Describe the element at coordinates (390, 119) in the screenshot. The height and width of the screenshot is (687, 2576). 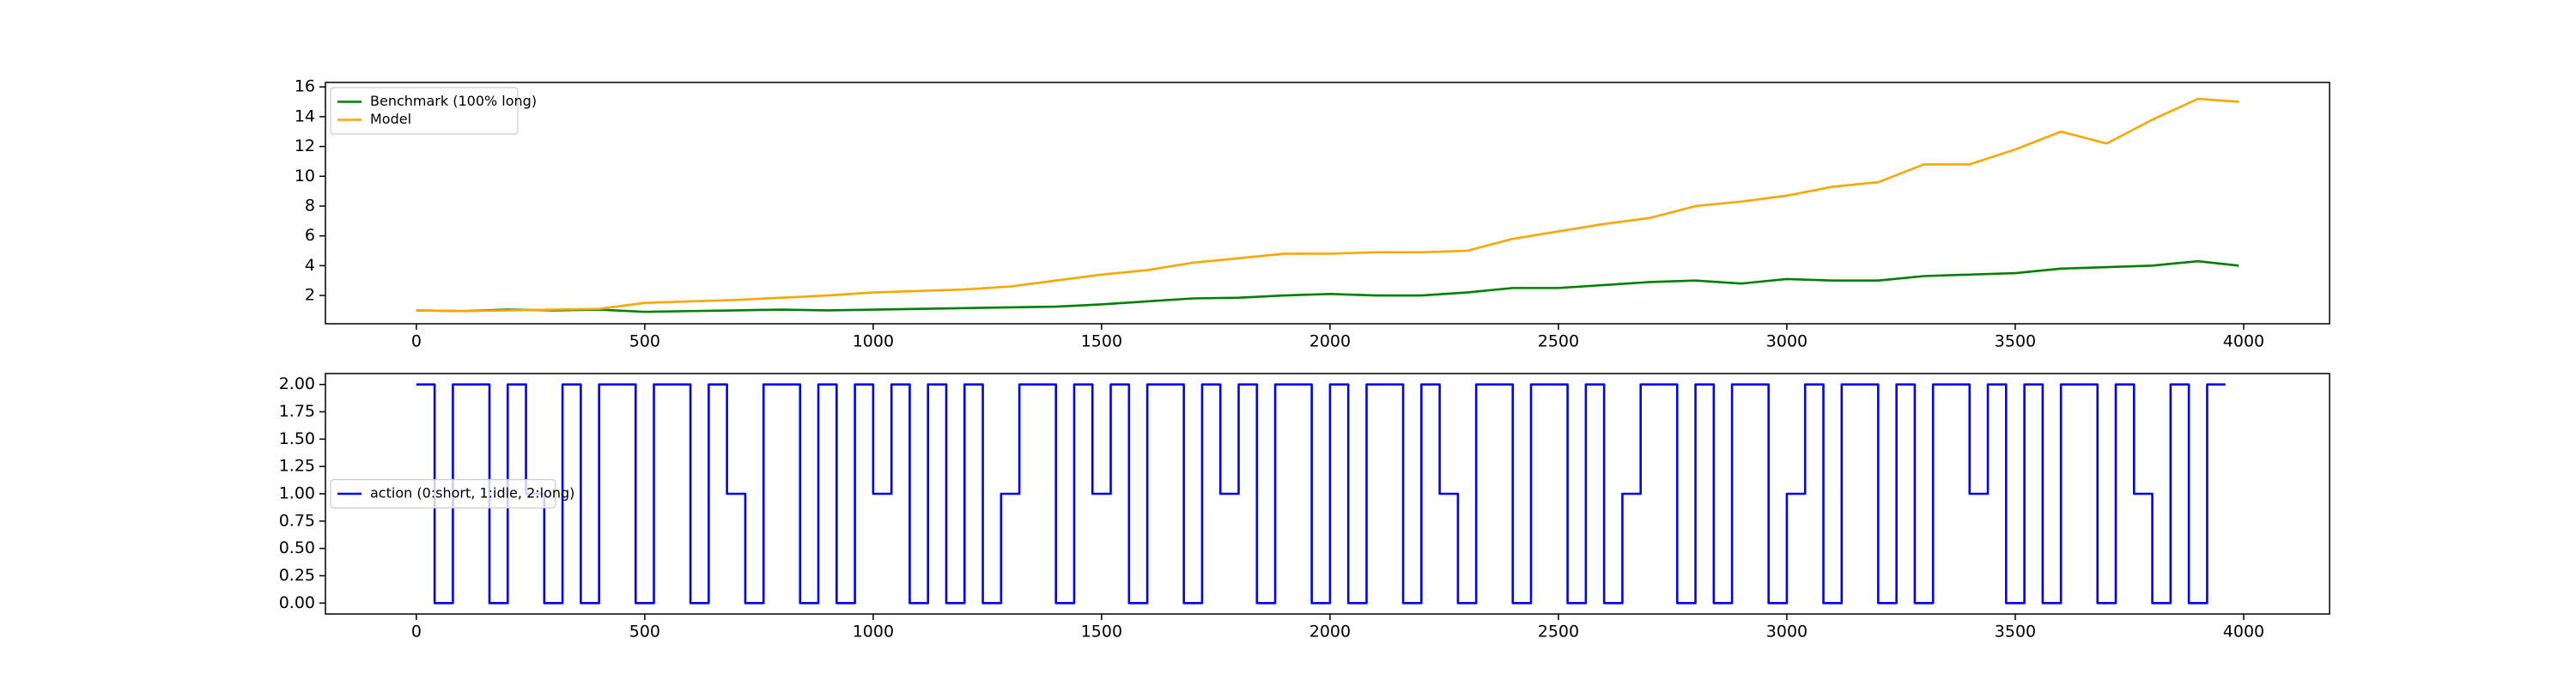
I see `legend-label: Model` at that location.